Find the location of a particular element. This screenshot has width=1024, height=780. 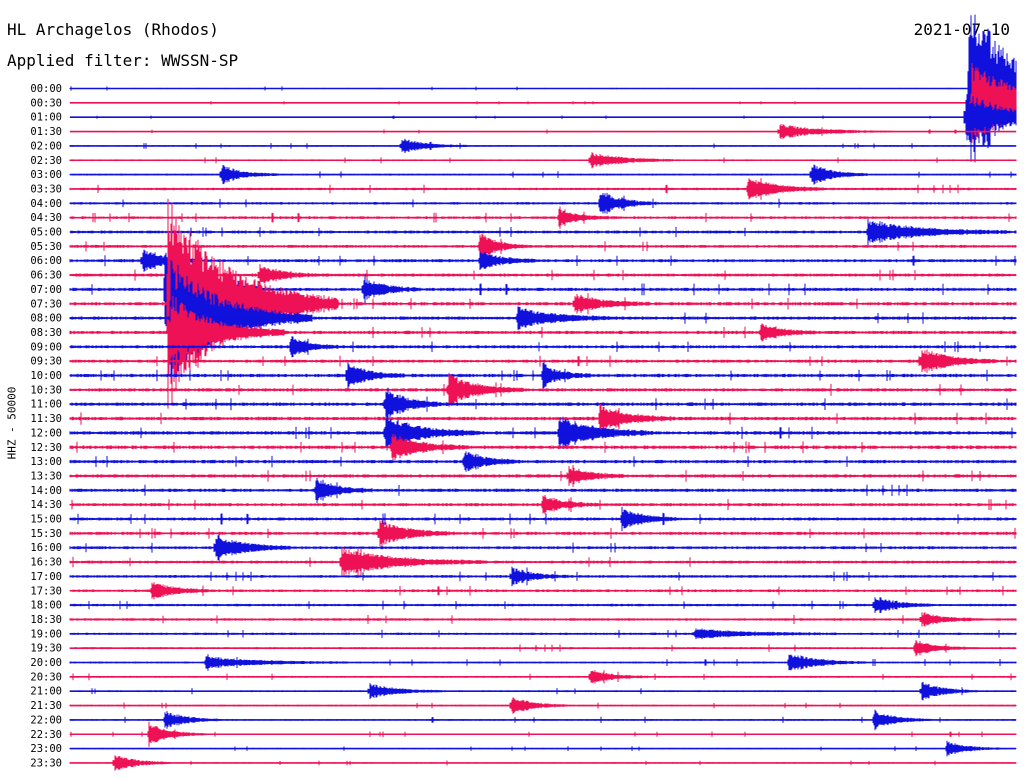

time-tick-label: 05:00 is located at coordinates (46, 233).